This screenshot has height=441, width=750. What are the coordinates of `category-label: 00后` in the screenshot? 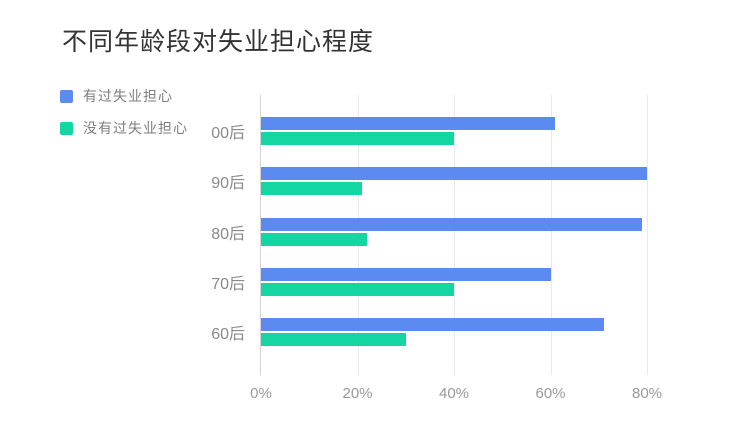 It's located at (228, 133).